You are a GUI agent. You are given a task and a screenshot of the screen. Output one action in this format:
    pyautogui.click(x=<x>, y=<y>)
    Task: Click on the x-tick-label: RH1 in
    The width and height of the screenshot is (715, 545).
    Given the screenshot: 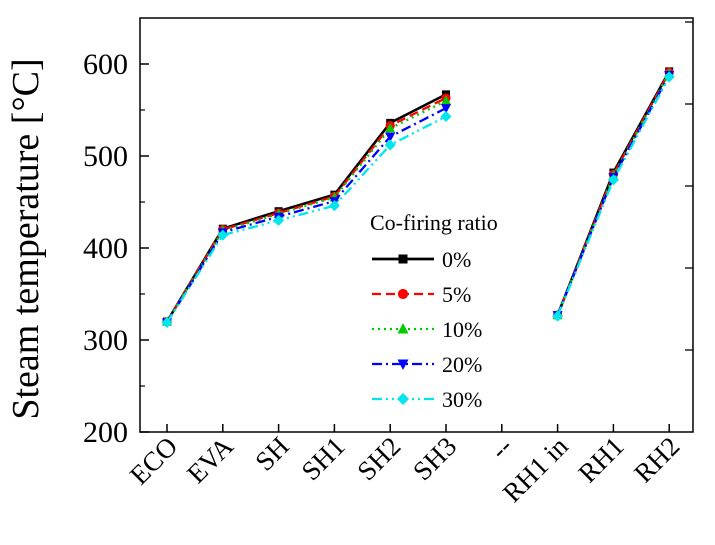 What is the action you would take?
    pyautogui.click(x=535, y=469)
    